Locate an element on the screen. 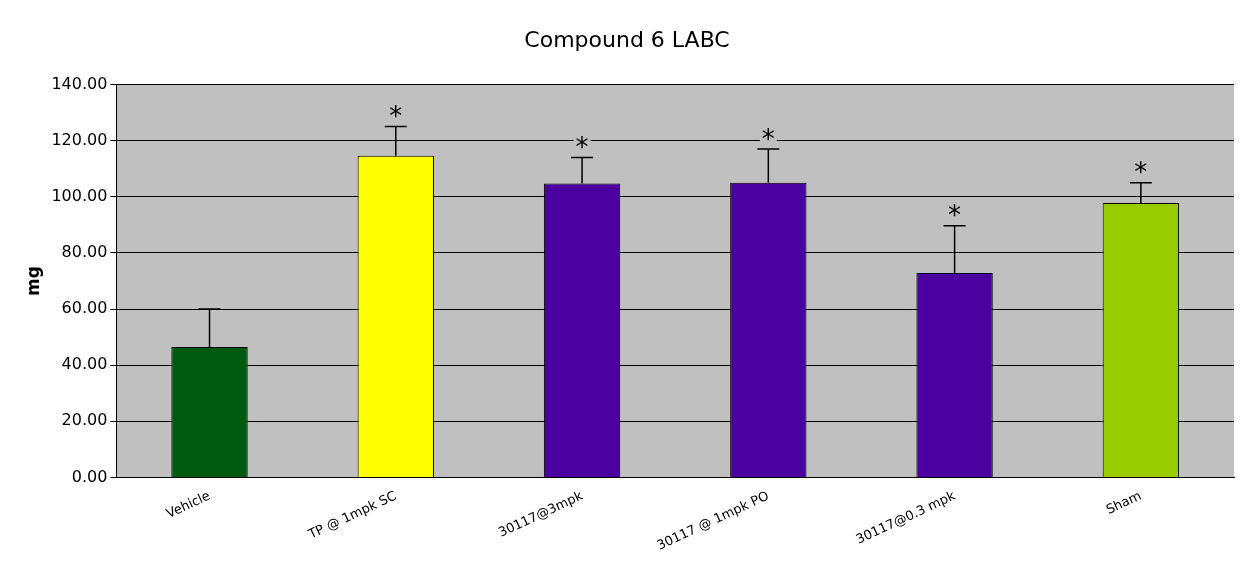 The width and height of the screenshot is (1242, 567). chart-title: Compound 6 LABC is located at coordinates (627, 39).